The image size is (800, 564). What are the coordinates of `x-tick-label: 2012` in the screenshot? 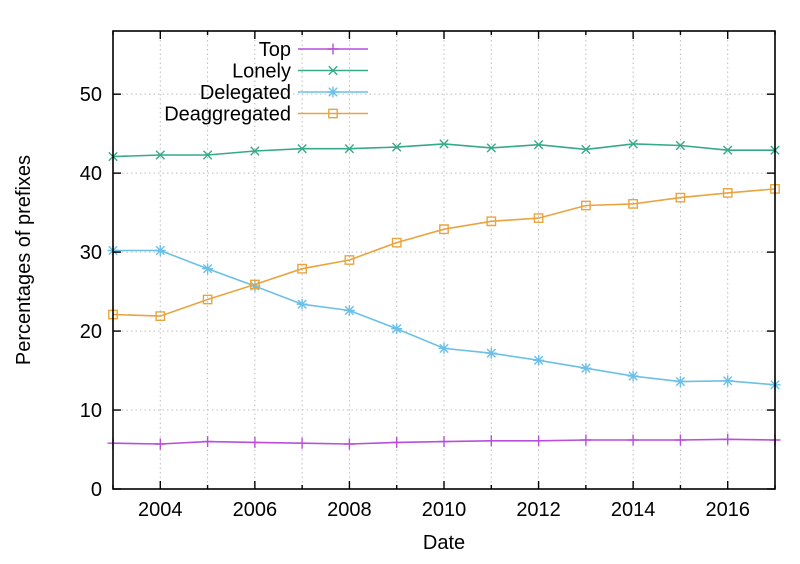 It's located at (538, 510).